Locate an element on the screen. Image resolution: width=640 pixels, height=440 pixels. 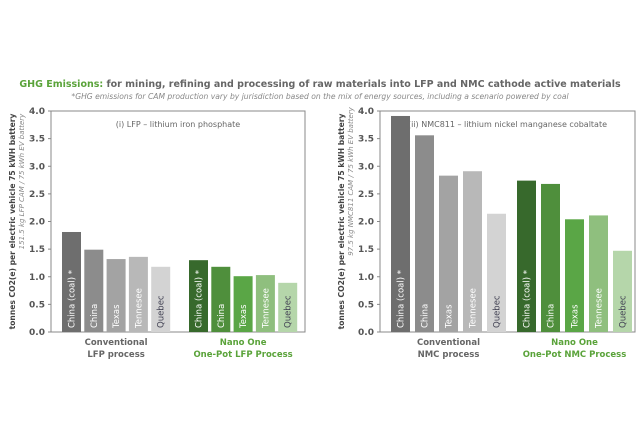
title-highlight: GHG Emissions: is located at coordinates (61, 84).